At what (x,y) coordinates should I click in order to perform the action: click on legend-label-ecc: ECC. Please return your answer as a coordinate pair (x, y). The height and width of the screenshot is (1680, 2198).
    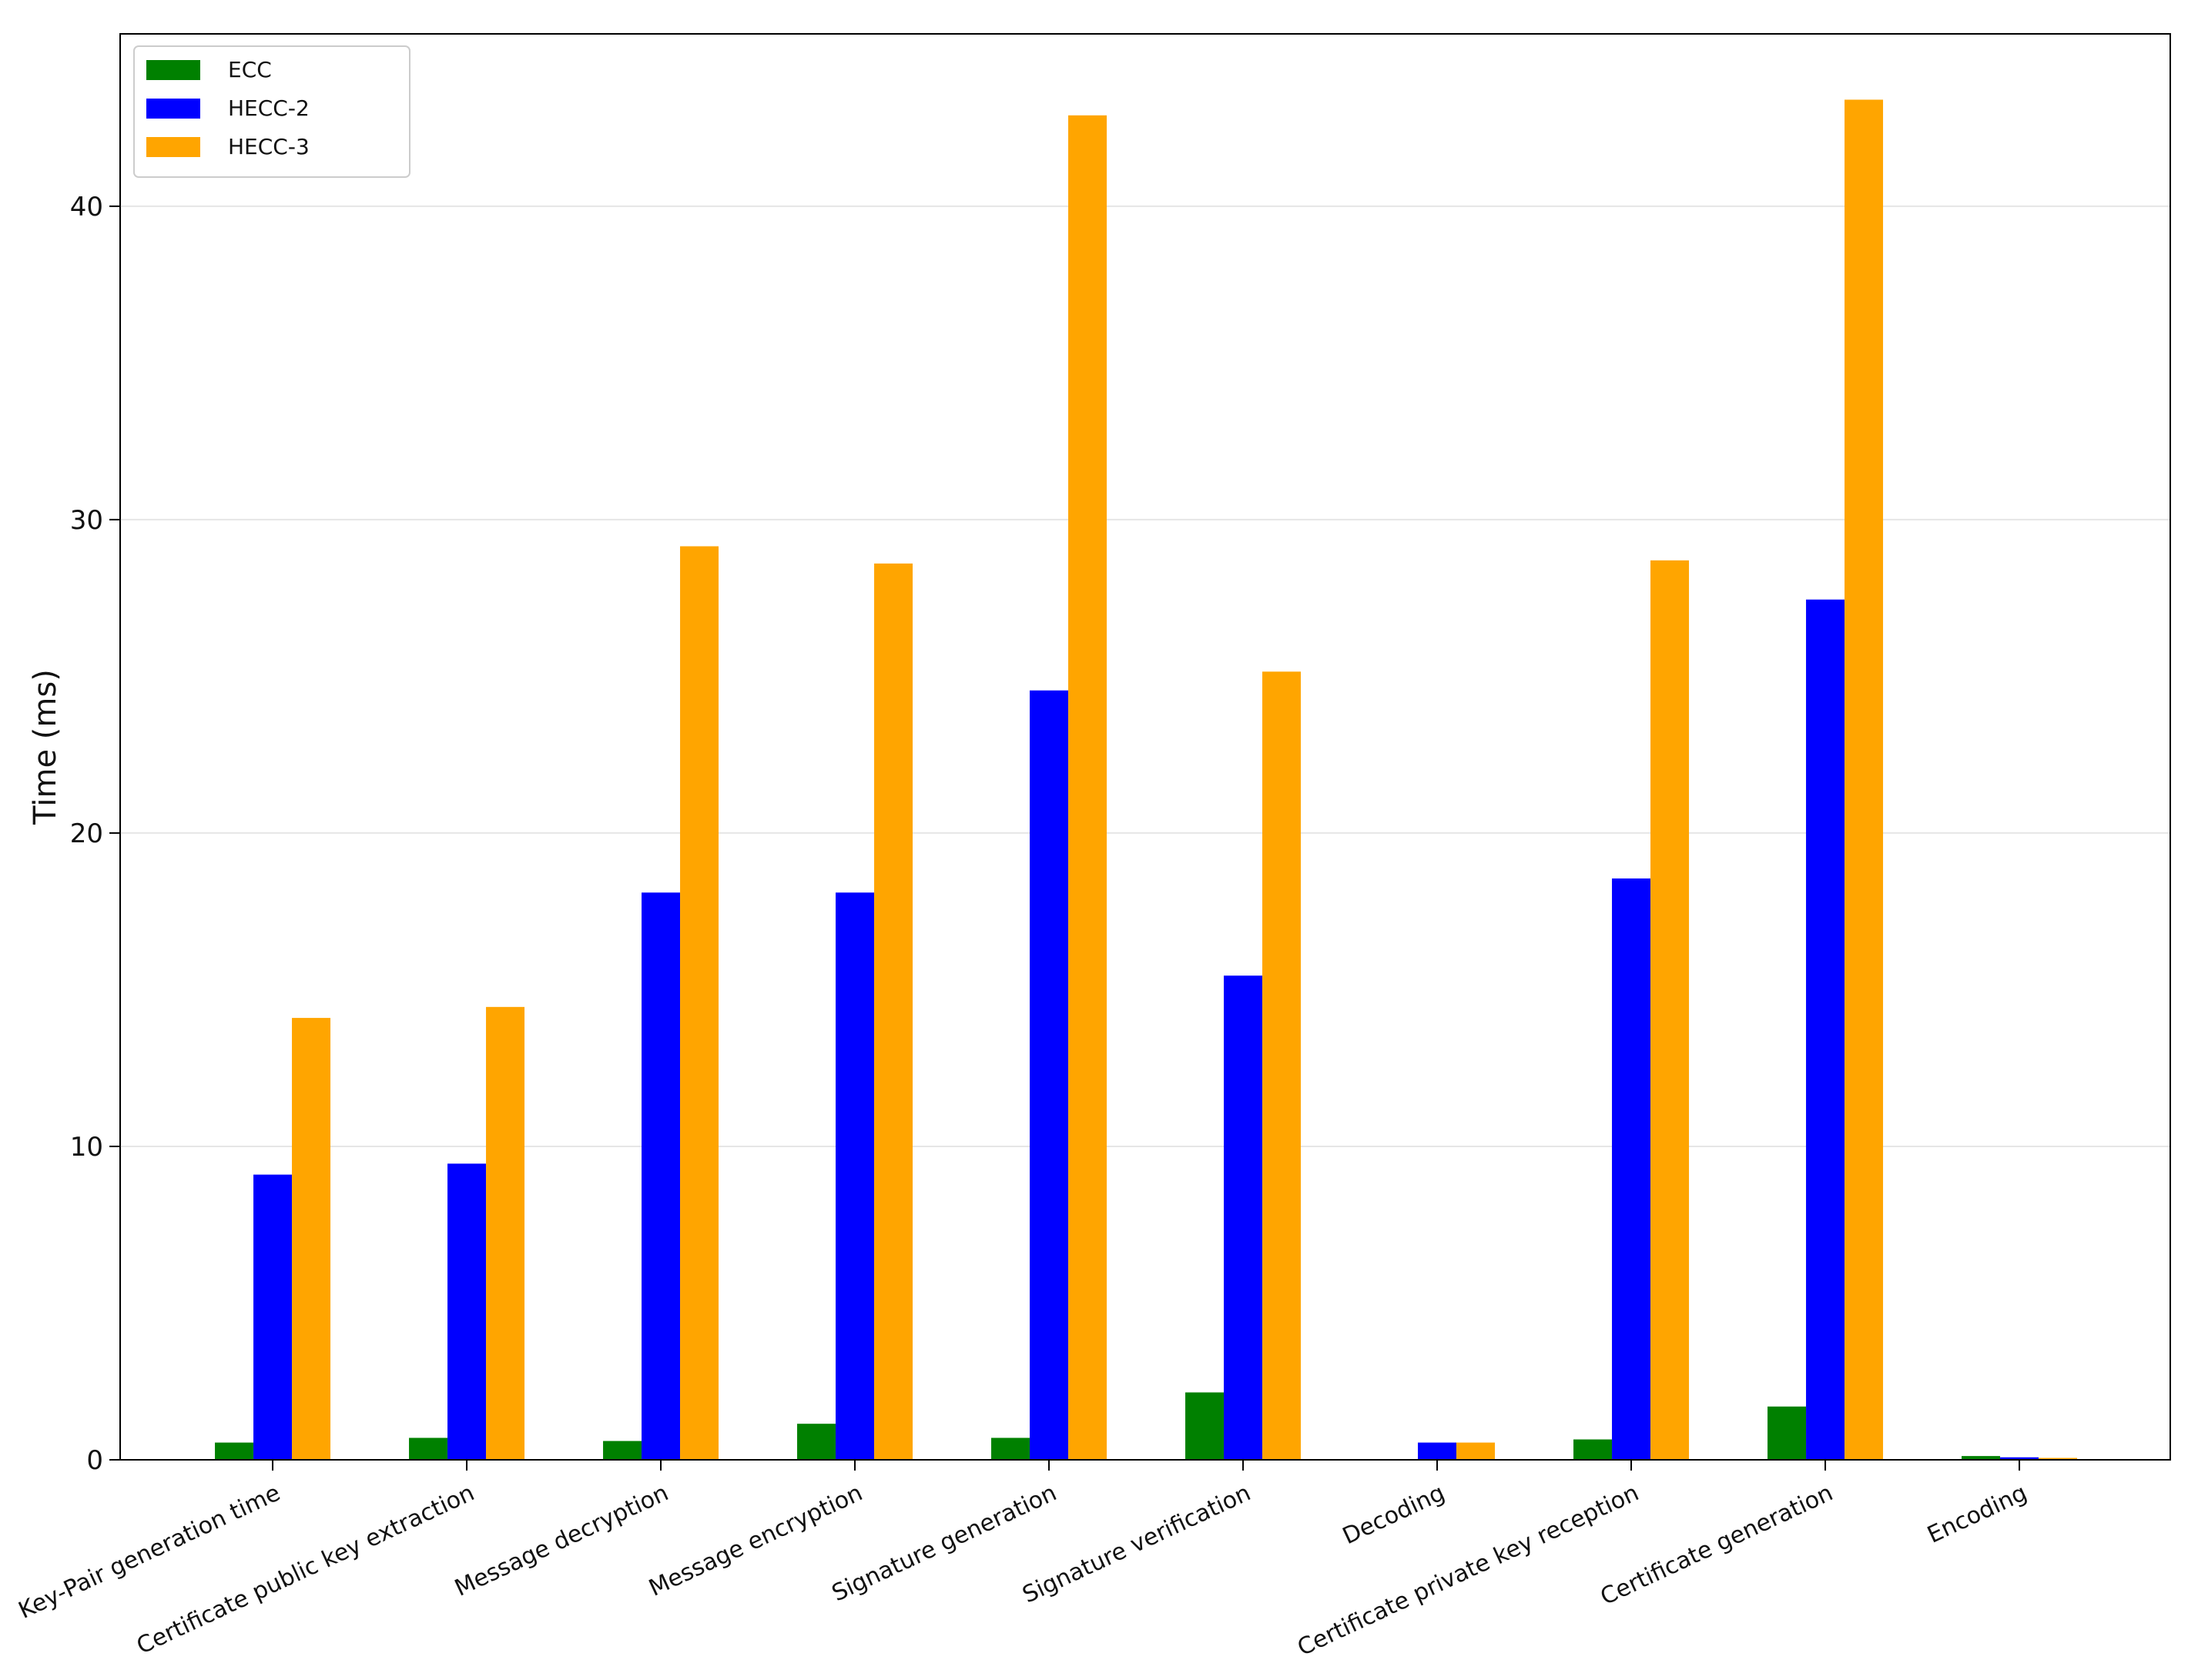
    Looking at the image, I should click on (250, 69).